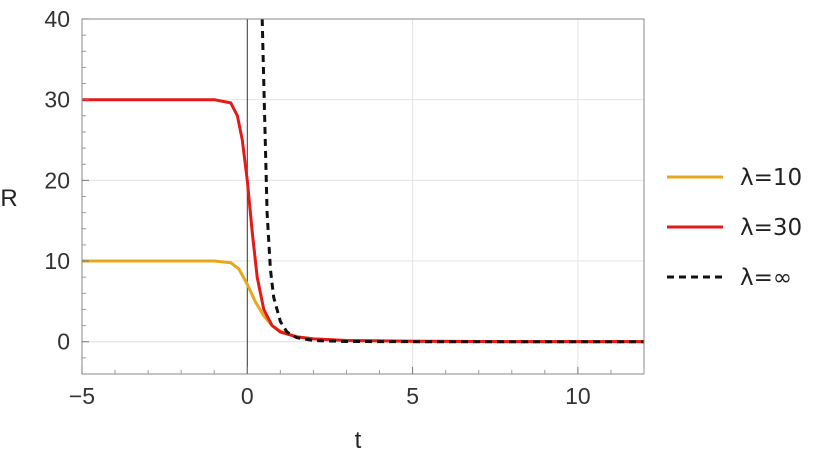  Describe the element at coordinates (57, 180) in the screenshot. I see `y-tick-label: 20` at that location.